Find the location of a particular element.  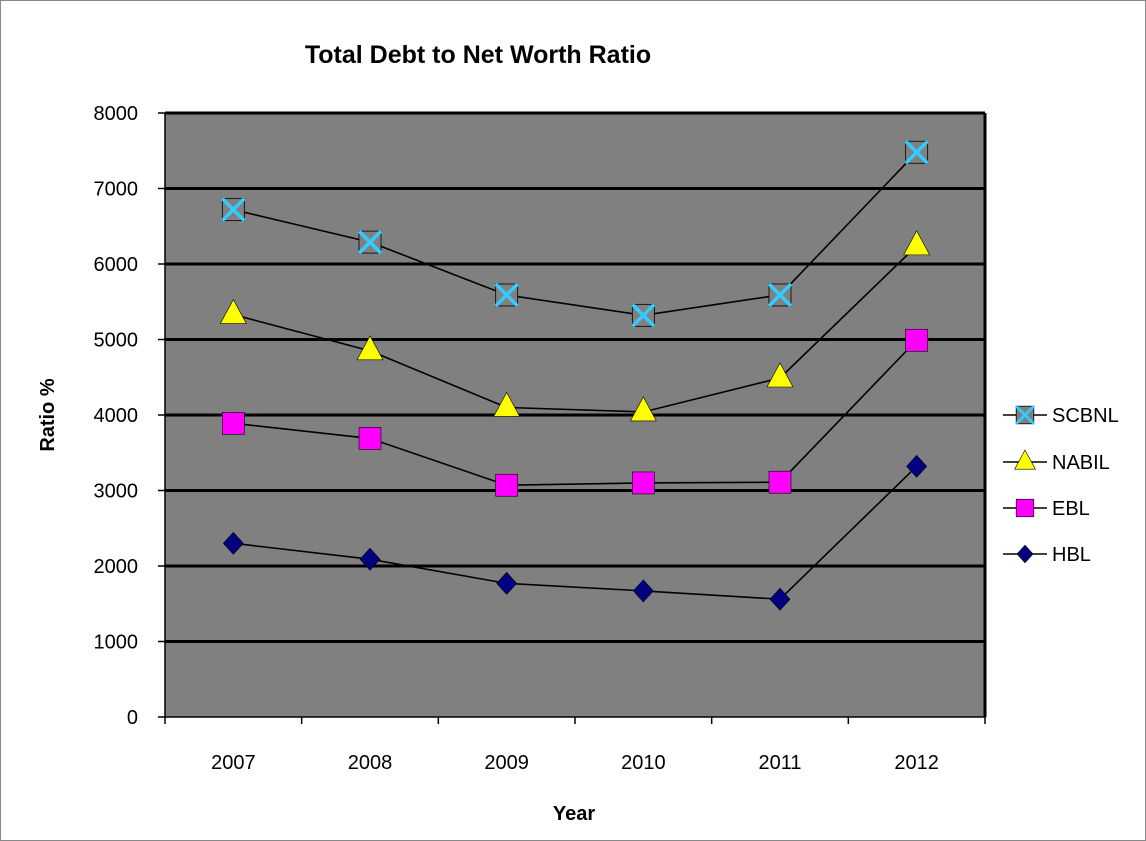

y-tick-label: 1000 is located at coordinates (116, 643).